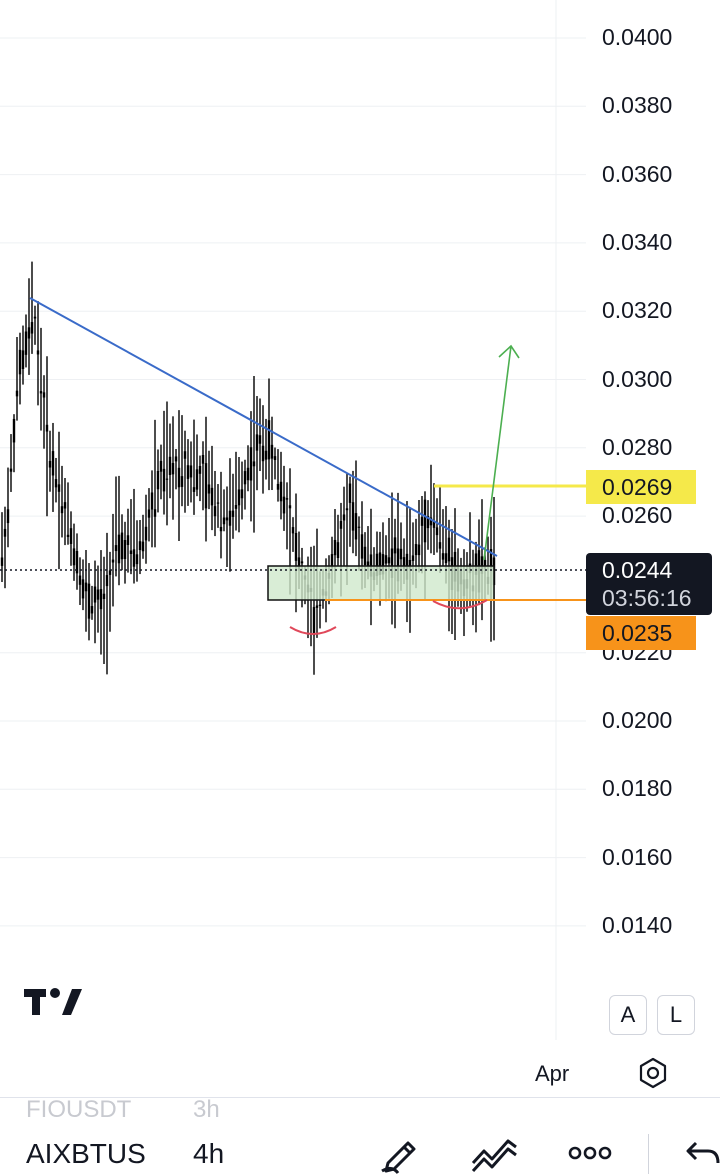  I want to click on pencil-icon, so click(400, 1154).